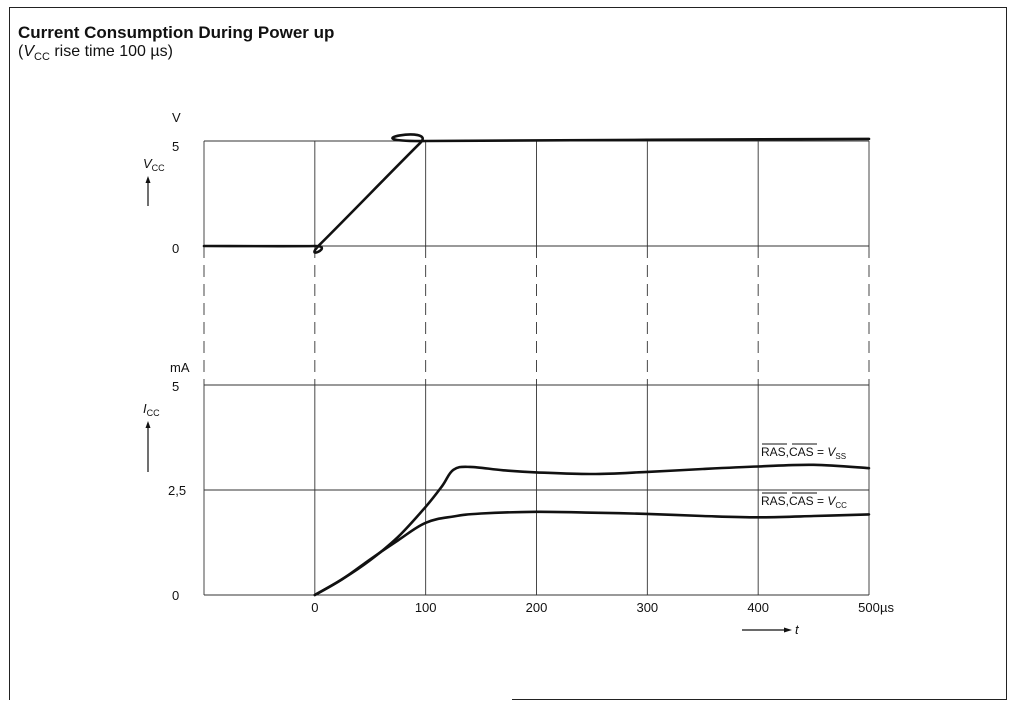 The height and width of the screenshot is (702, 1009). I want to click on bottom-ytick-0: 0, so click(175, 595).